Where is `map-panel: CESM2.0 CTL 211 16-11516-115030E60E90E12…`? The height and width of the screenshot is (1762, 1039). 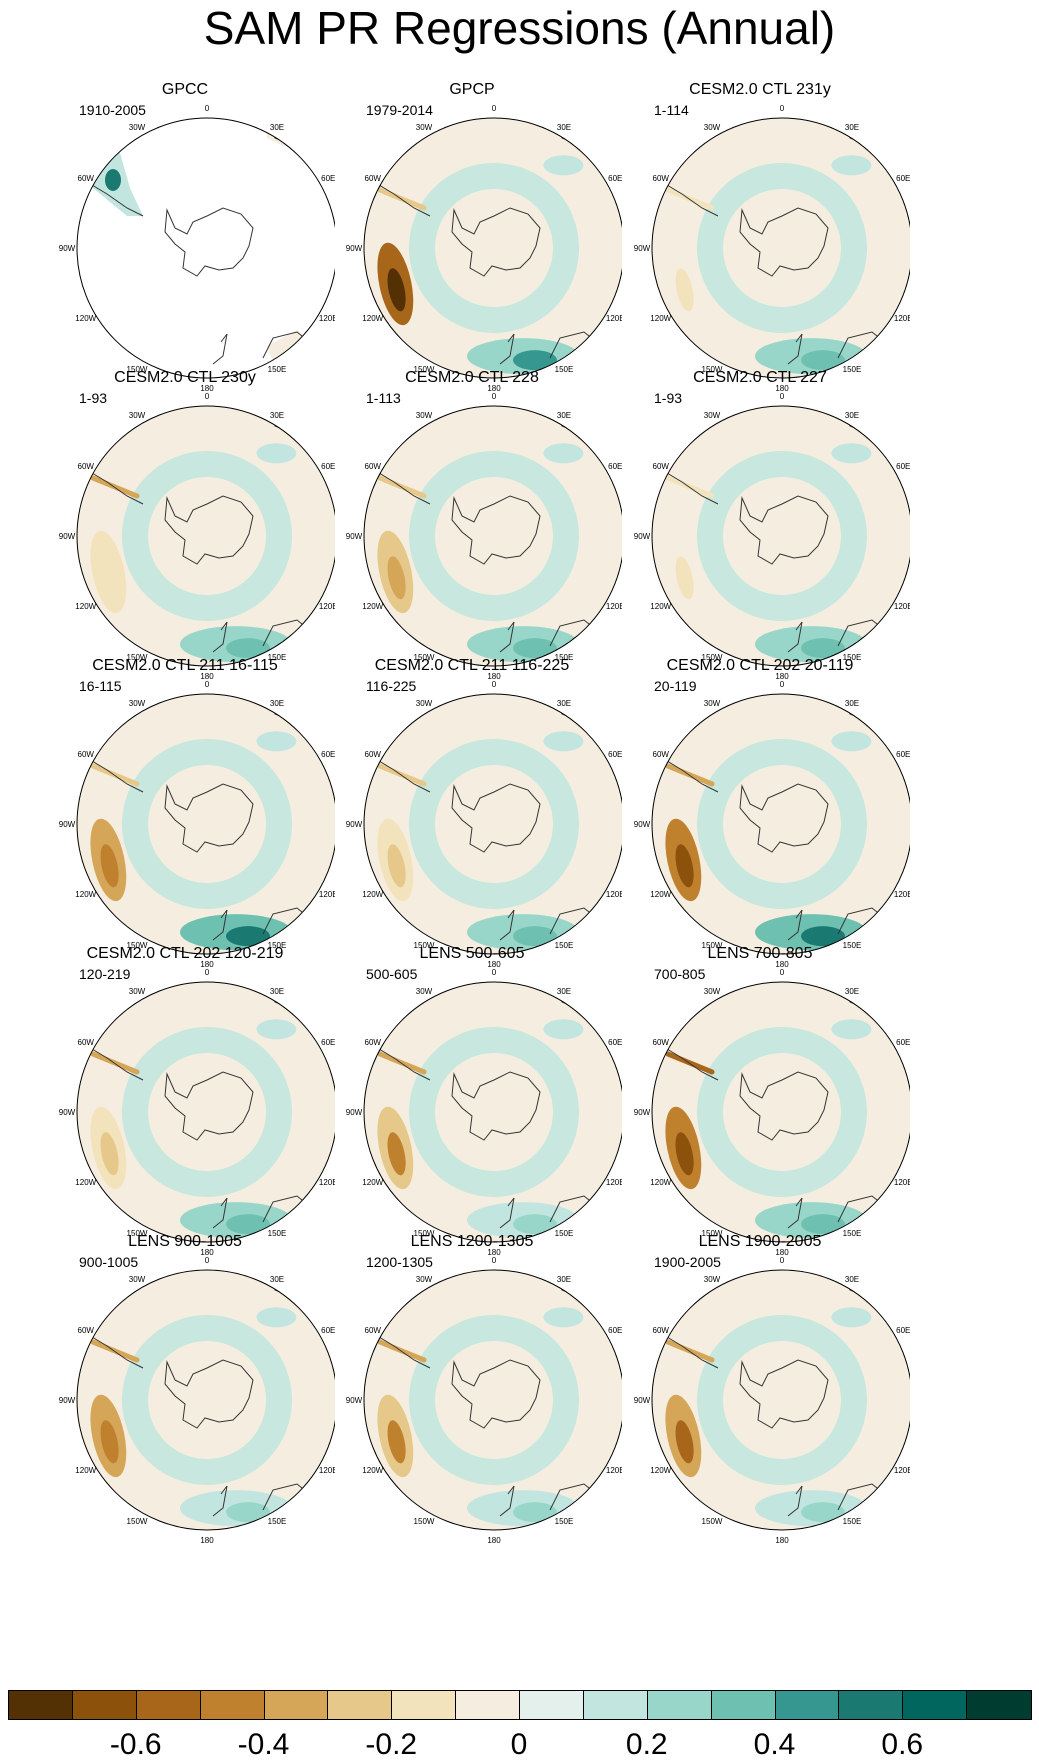
map-panel: CESM2.0 CTL 211 16-11516-115030E60E90E12… is located at coordinates (185, 815).